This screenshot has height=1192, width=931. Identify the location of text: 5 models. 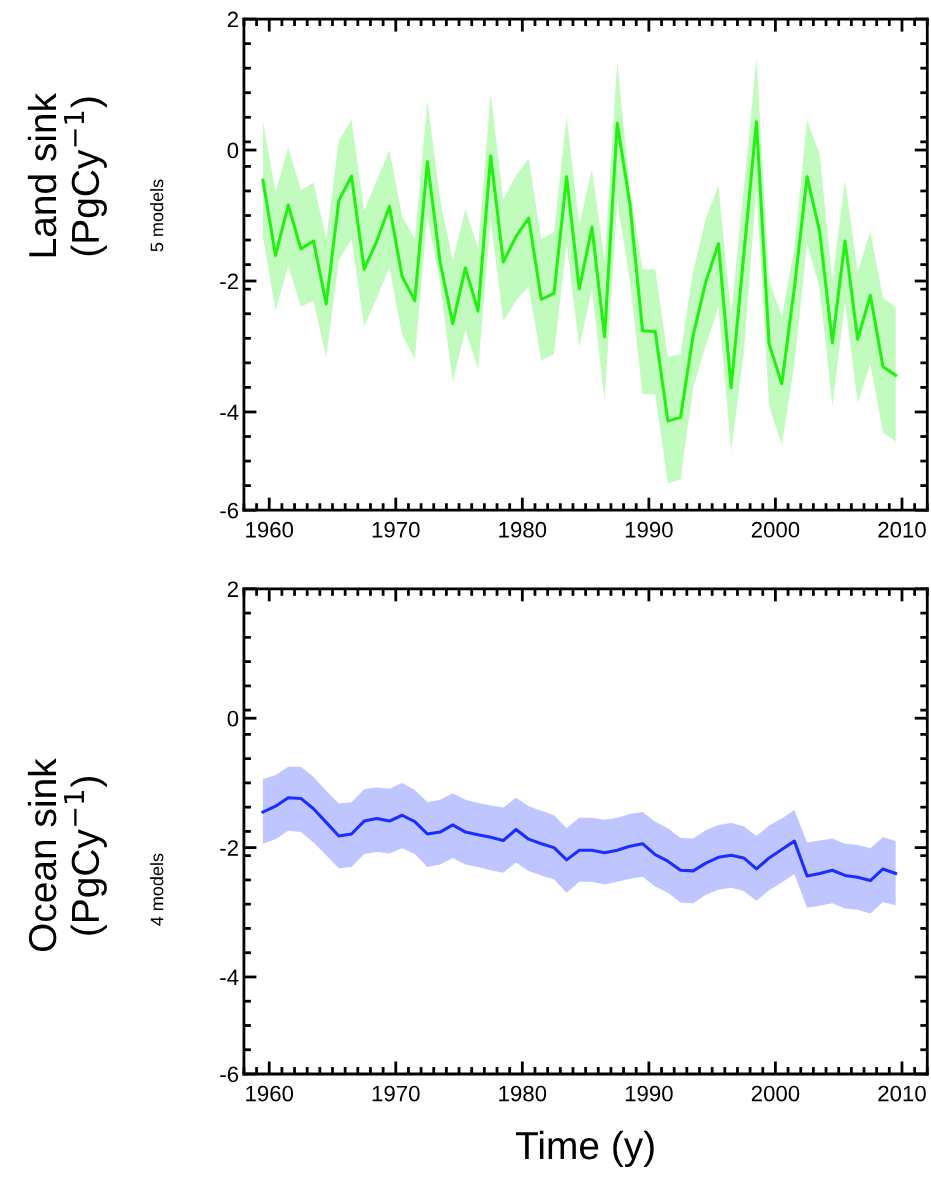
(157, 215).